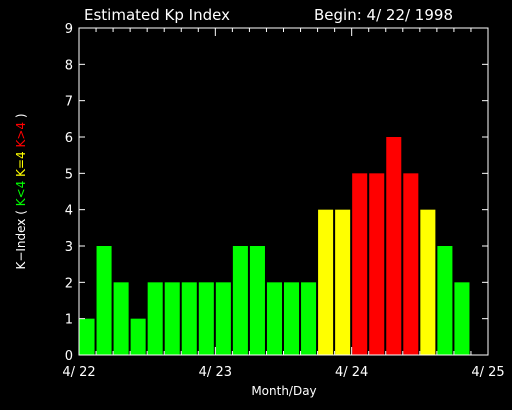  Describe the element at coordinates (69, 29) in the screenshot. I see `y-tick-label: 9` at that location.